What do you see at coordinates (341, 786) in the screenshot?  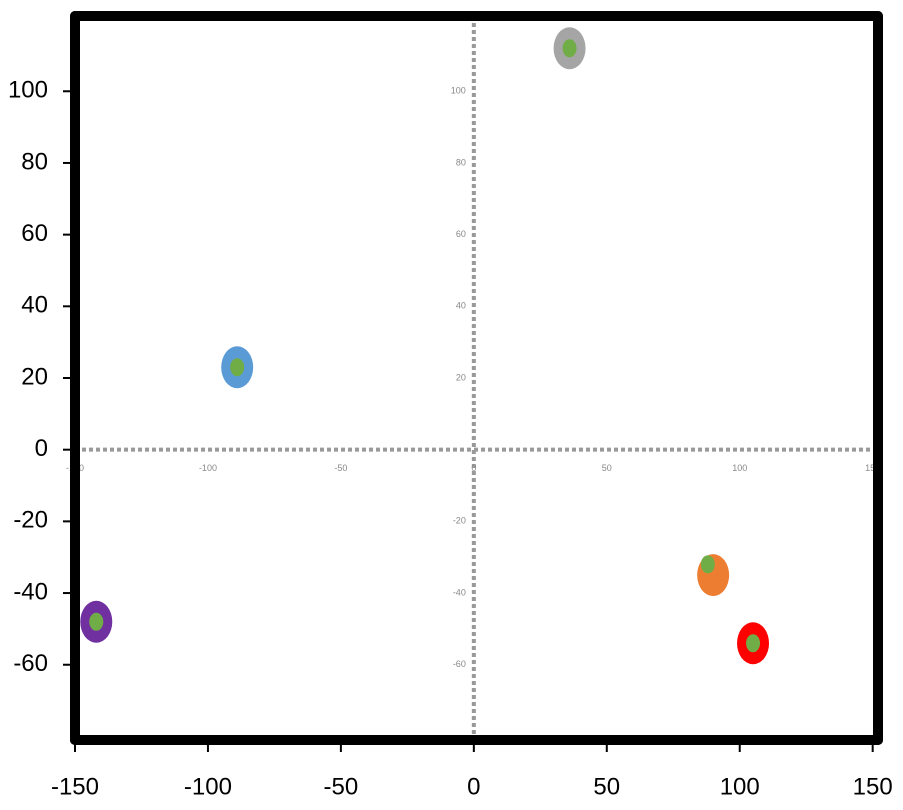 I see `x-tick-label: -50` at bounding box center [341, 786].